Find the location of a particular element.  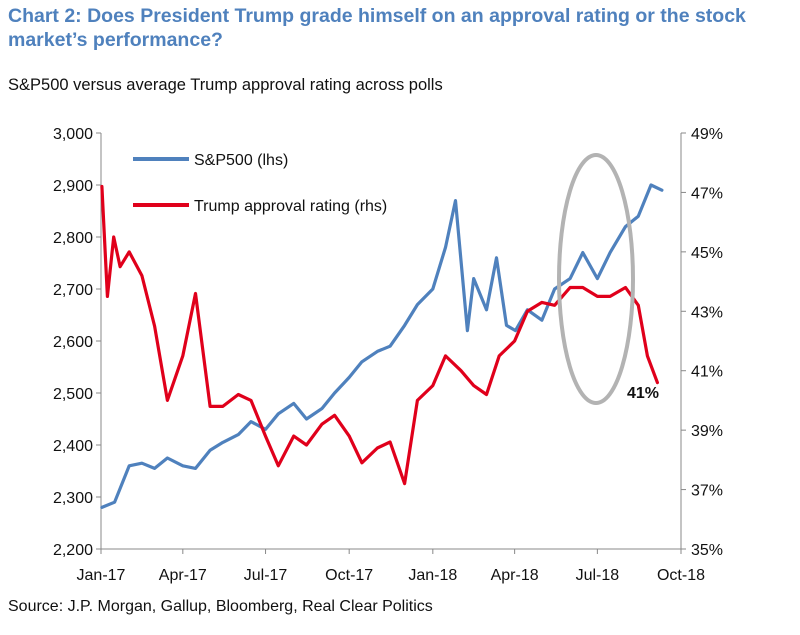

highlight-ellipse is located at coordinates (596, 279).